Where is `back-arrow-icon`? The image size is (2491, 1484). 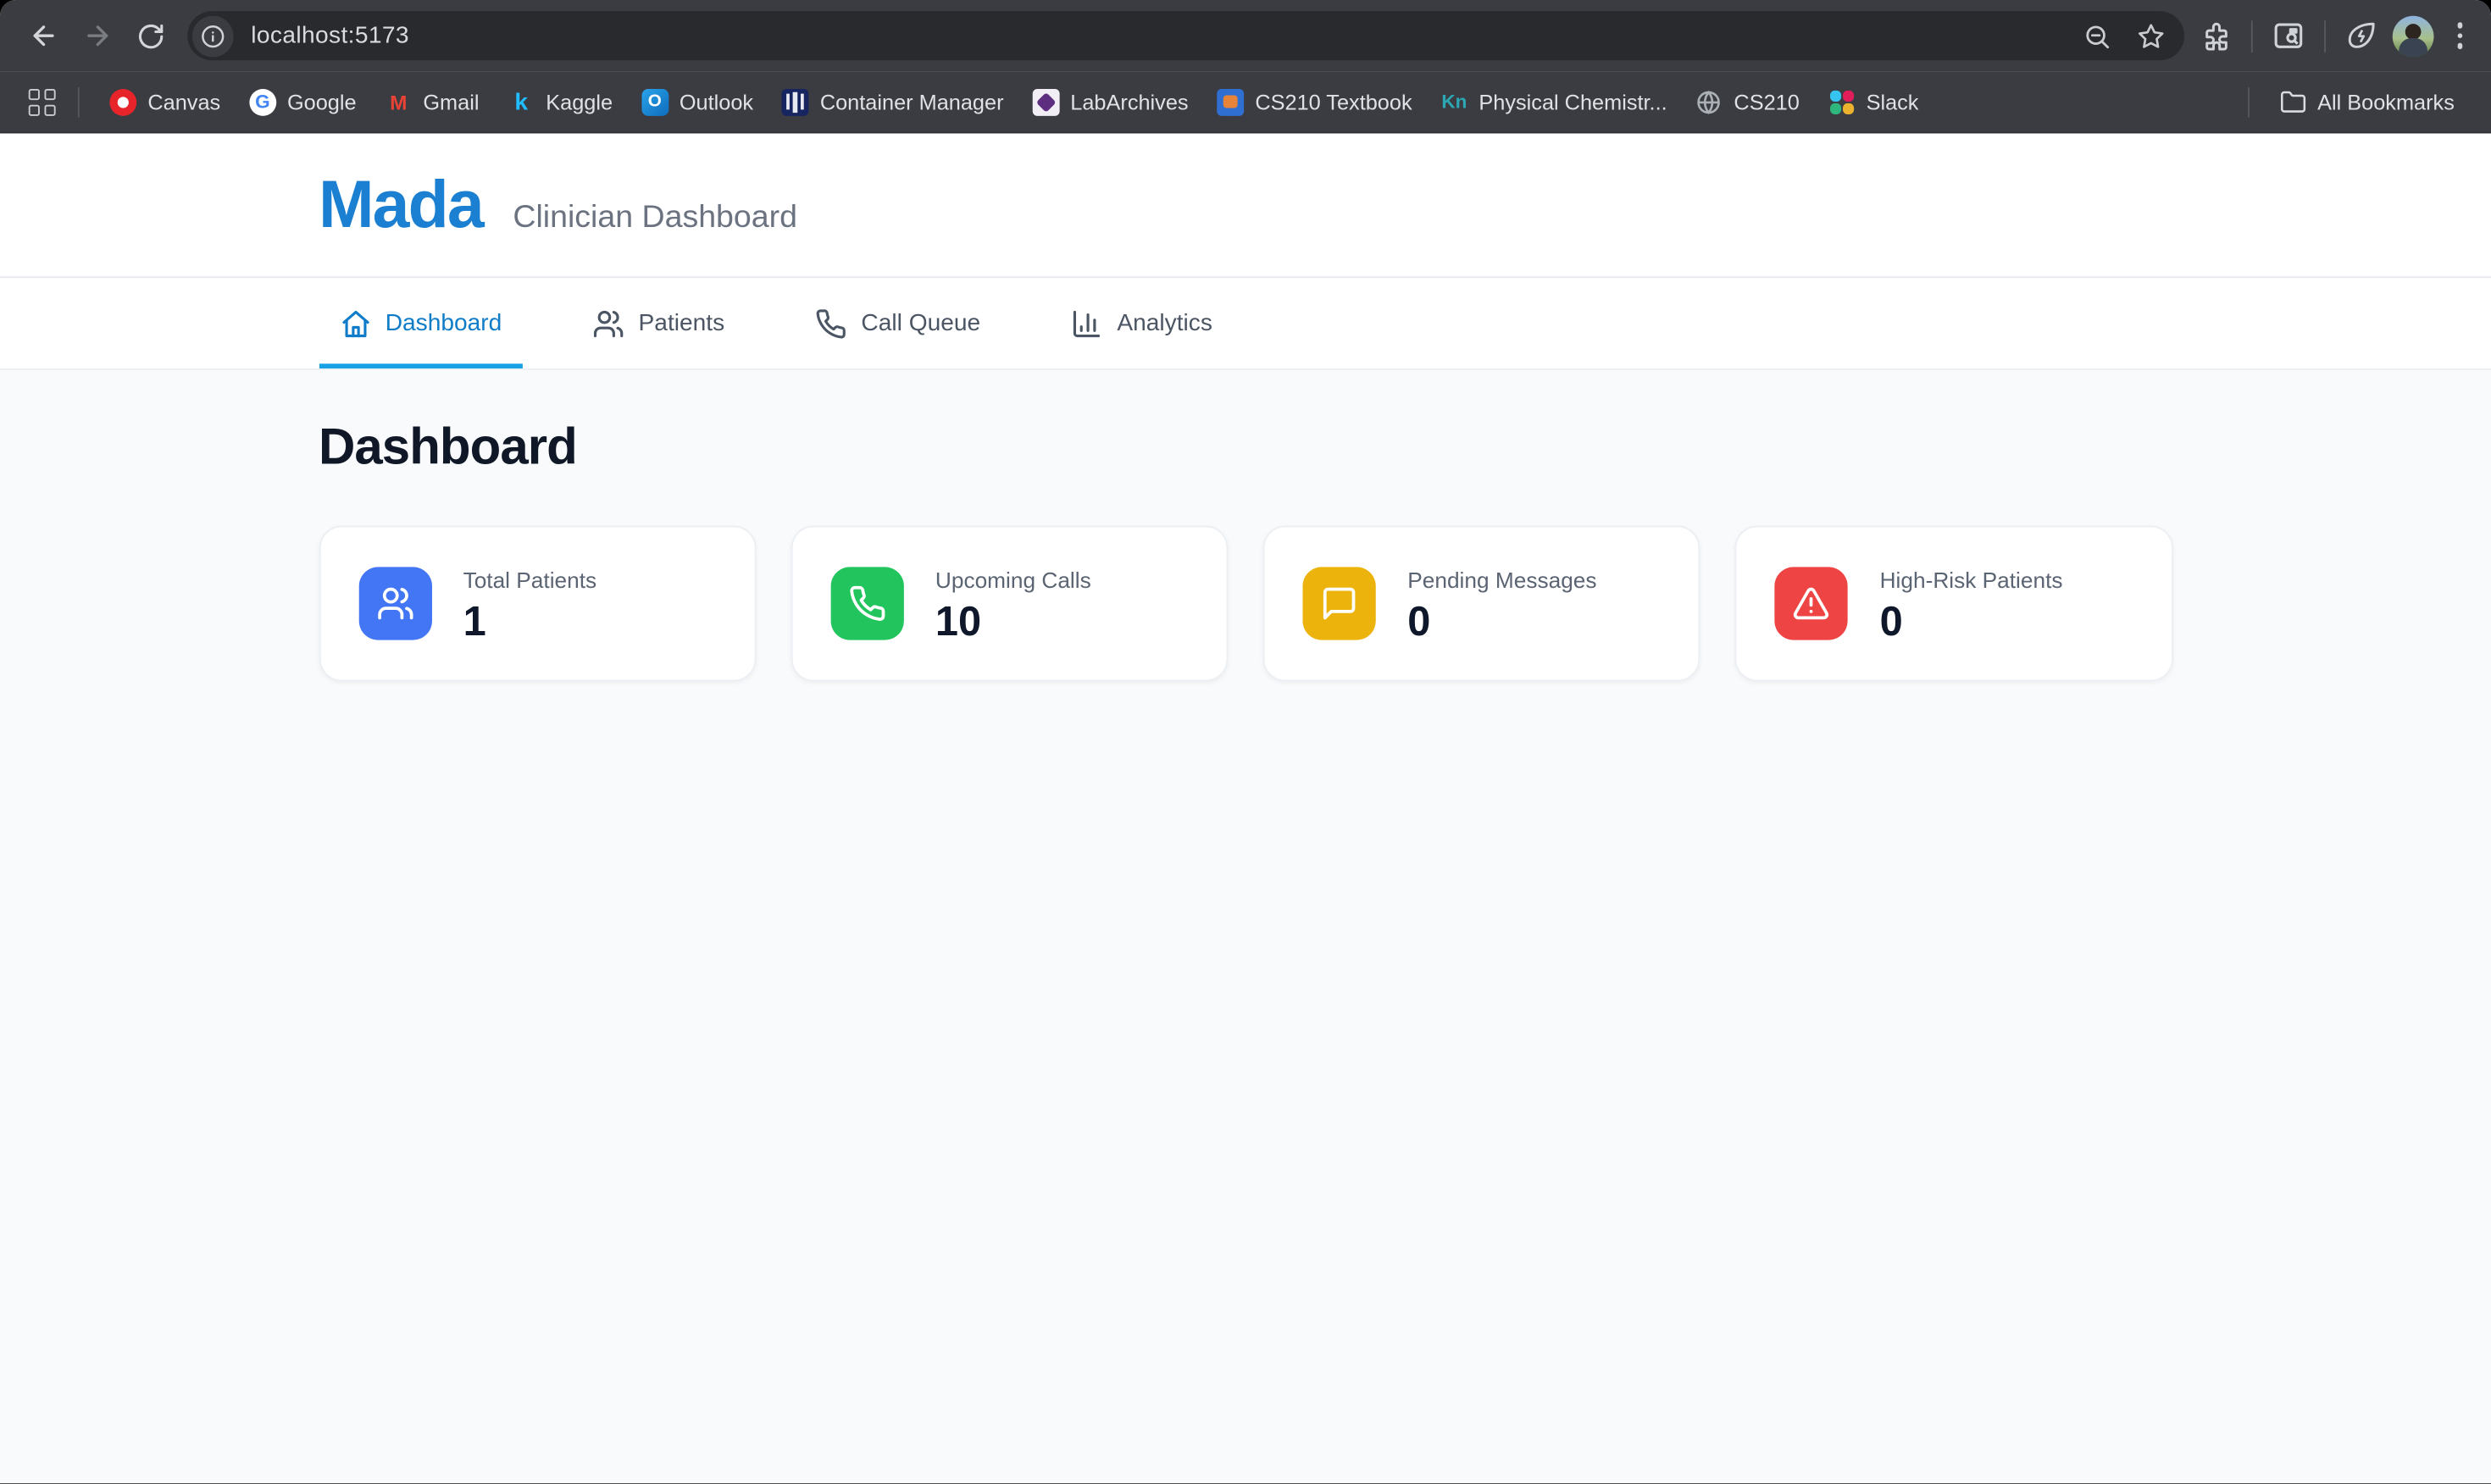 back-arrow-icon is located at coordinates (43, 36).